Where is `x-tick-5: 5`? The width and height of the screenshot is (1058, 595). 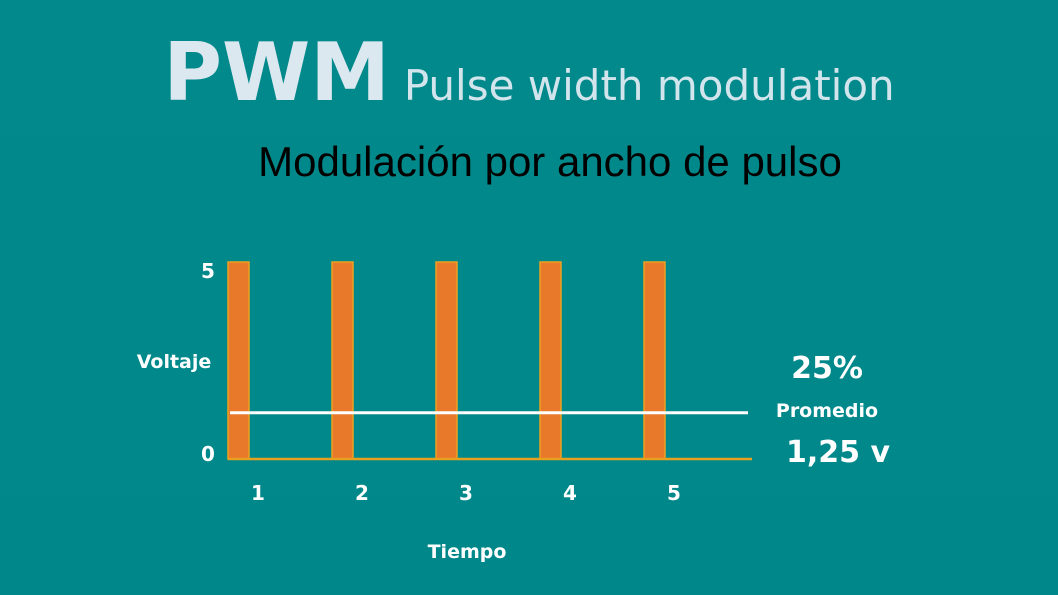 x-tick-5: 5 is located at coordinates (674, 493).